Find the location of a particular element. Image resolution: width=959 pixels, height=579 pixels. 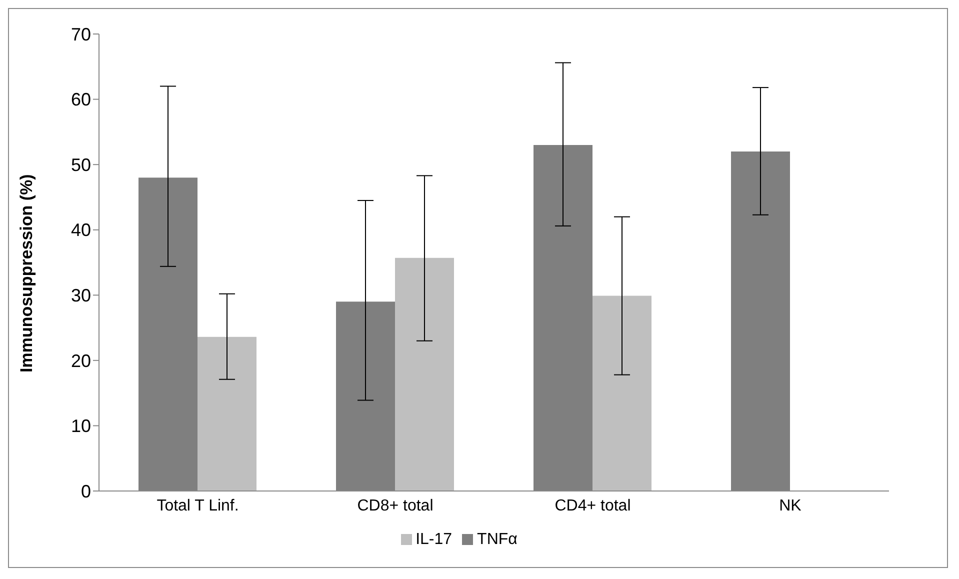

y-tick-label: 40 is located at coordinates (80, 230).